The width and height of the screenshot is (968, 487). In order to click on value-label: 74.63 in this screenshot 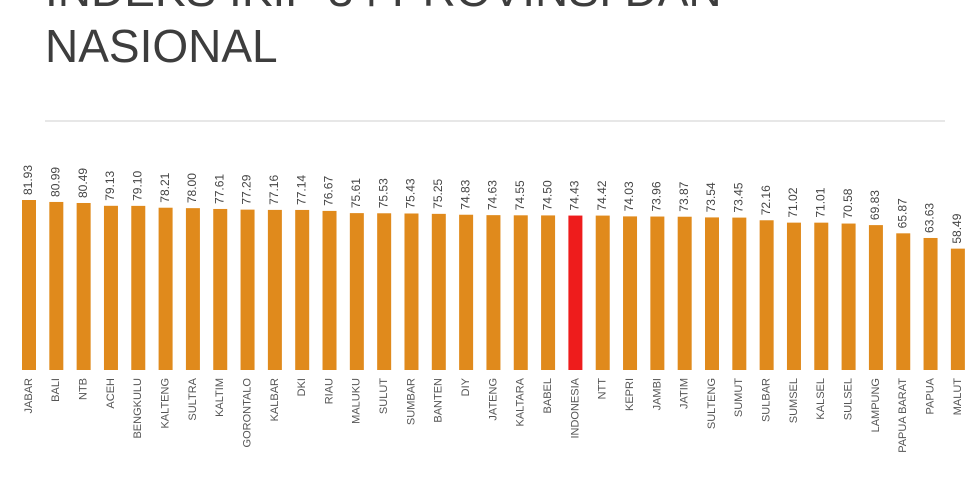, I will do `click(493, 195)`.